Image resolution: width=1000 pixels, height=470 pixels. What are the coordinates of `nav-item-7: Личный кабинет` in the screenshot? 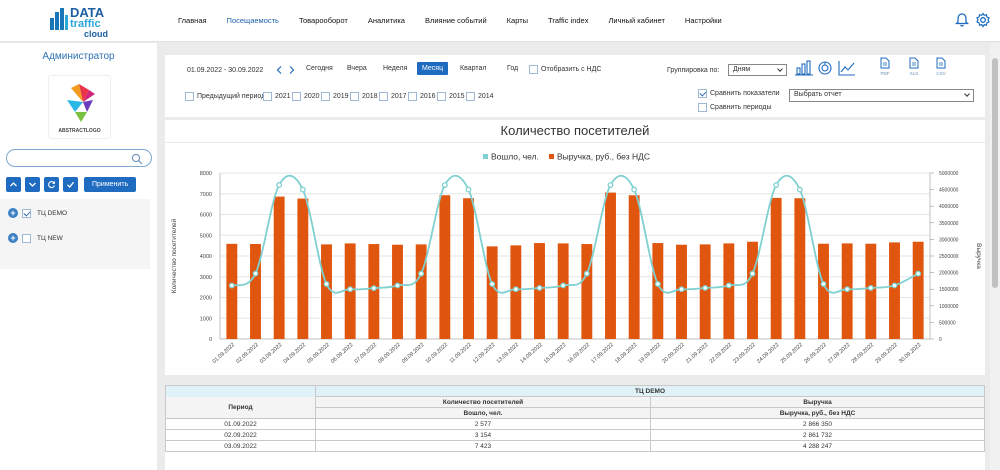 It's located at (636, 20).